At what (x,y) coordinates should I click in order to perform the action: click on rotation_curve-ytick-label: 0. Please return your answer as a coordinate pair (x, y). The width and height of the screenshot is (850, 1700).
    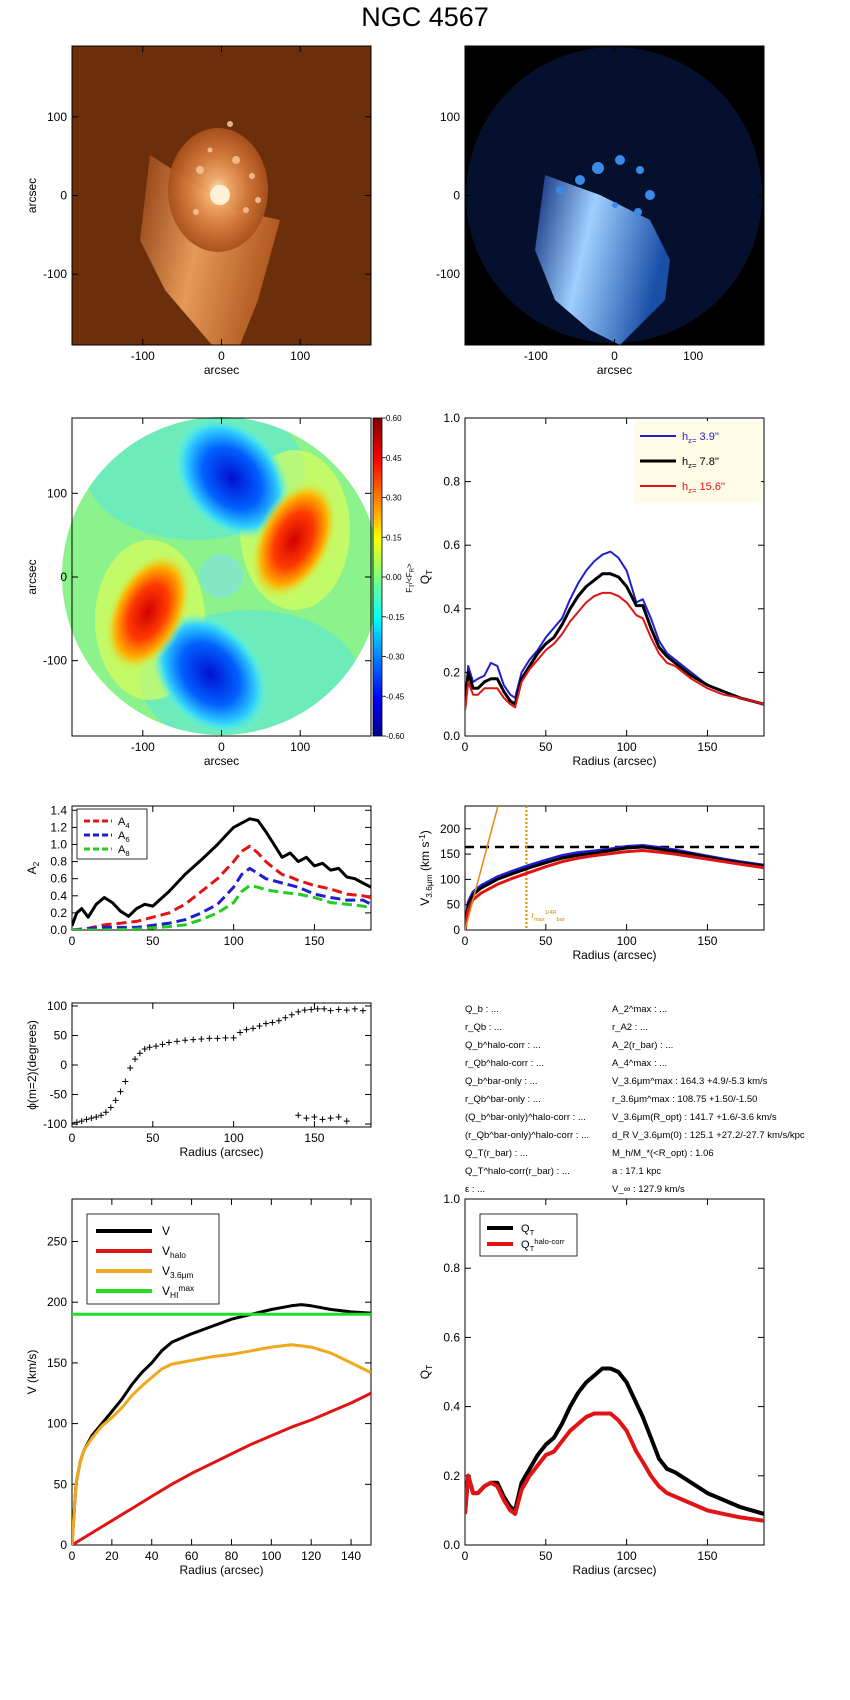
    Looking at the image, I should click on (456, 930).